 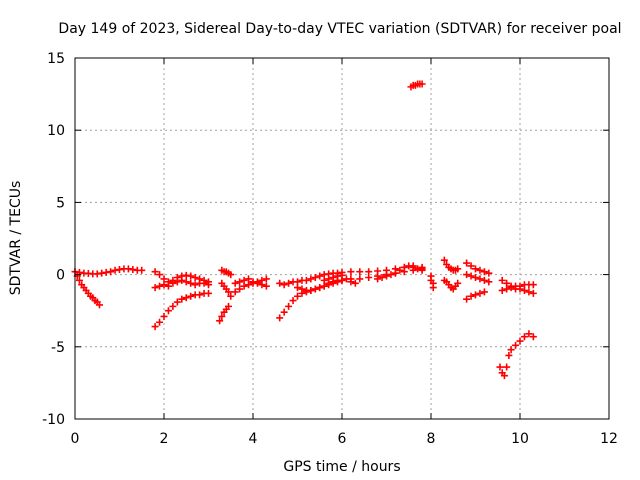 What do you see at coordinates (341, 467) in the screenshot?
I see `x-axis-label: GPS time / hours` at bounding box center [341, 467].